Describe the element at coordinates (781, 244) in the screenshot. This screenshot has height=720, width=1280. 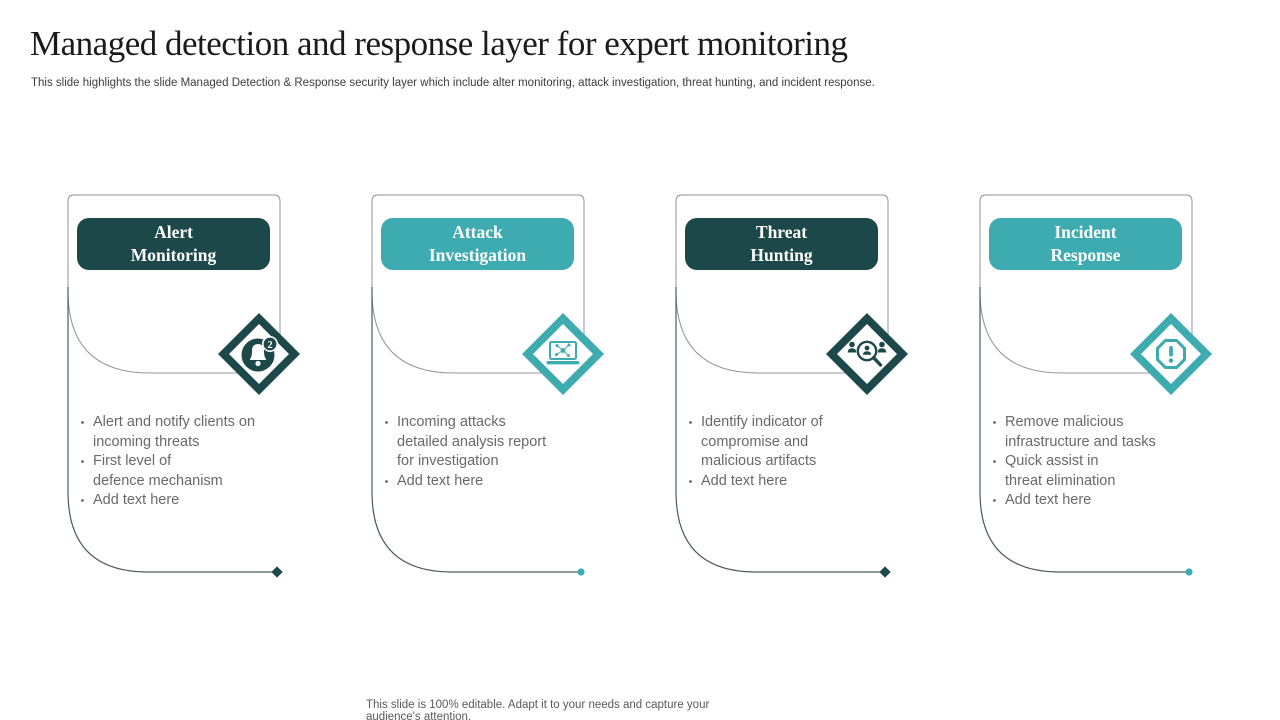
I see `header-threat-hunting: Threat Hunting` at that location.